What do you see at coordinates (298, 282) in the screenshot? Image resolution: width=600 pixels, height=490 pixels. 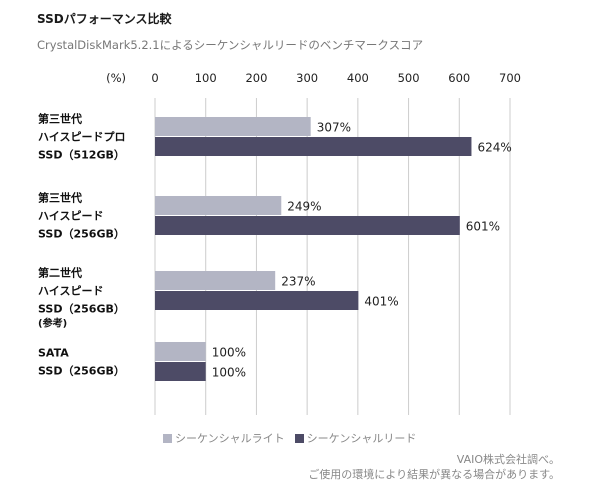 I see `data-label: 237%` at bounding box center [298, 282].